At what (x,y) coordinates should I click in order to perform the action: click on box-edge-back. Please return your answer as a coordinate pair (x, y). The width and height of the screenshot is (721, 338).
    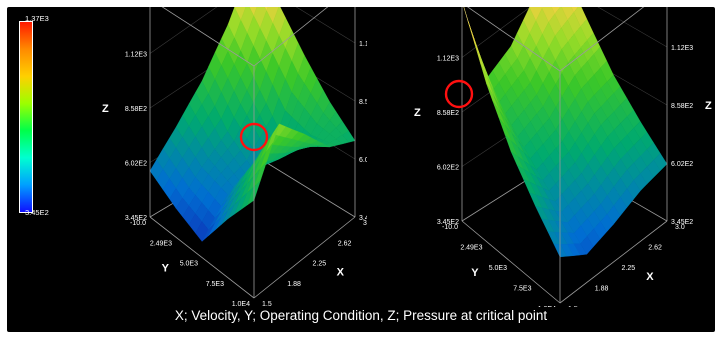
    Looking at the image, I should click on (304, 186).